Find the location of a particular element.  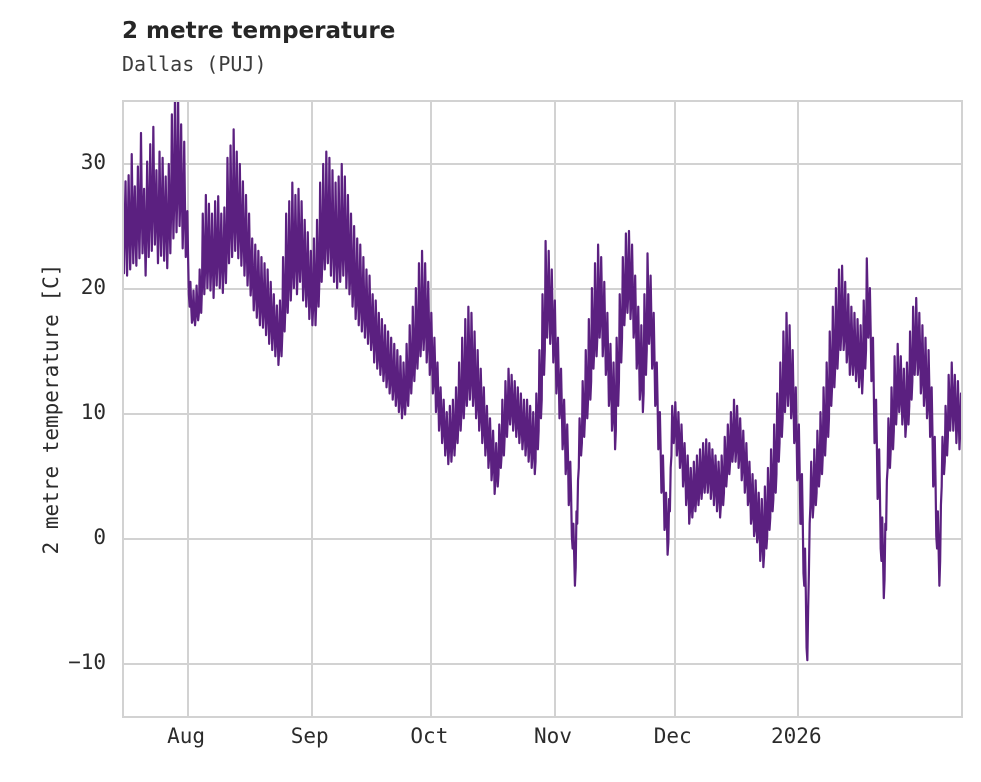

y-tick-label: −10 is located at coordinates (87, 661).